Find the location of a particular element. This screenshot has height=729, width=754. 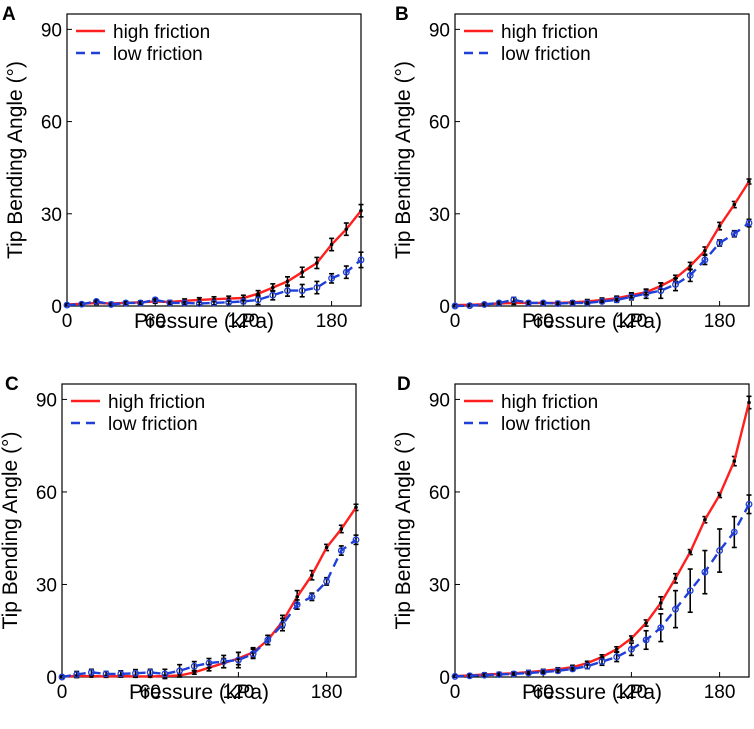

panel-letter: B is located at coordinates (402, 14).